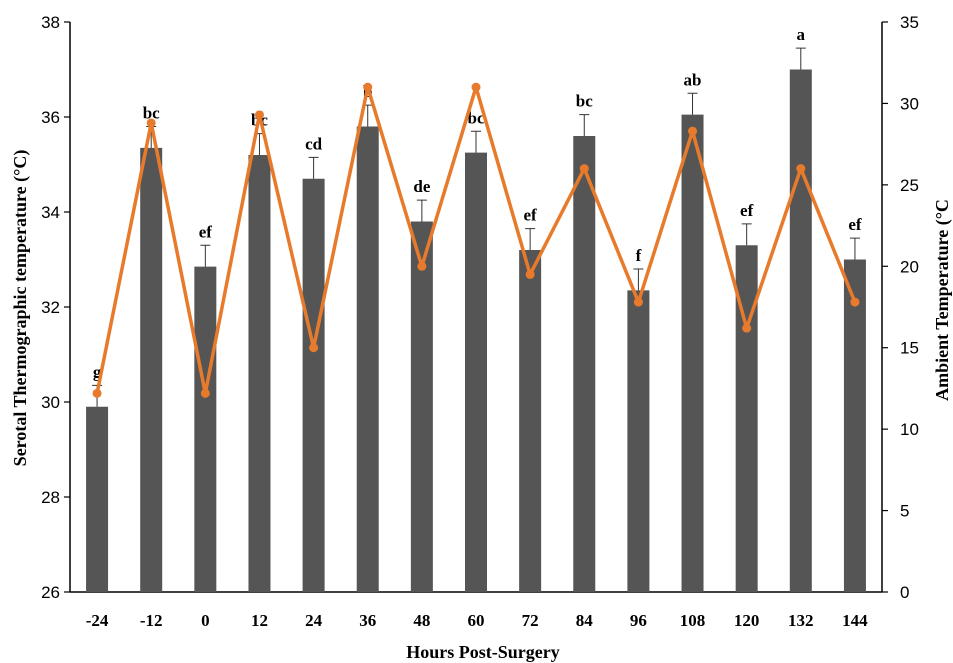  I want to click on y-tick-label: 36, so click(50, 117).